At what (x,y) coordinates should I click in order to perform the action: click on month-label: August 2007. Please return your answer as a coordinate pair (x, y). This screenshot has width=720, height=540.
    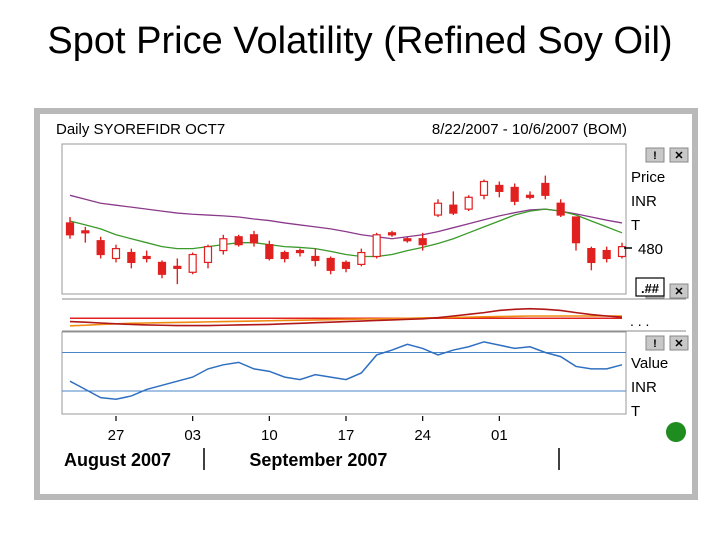
    Looking at the image, I should click on (117, 460).